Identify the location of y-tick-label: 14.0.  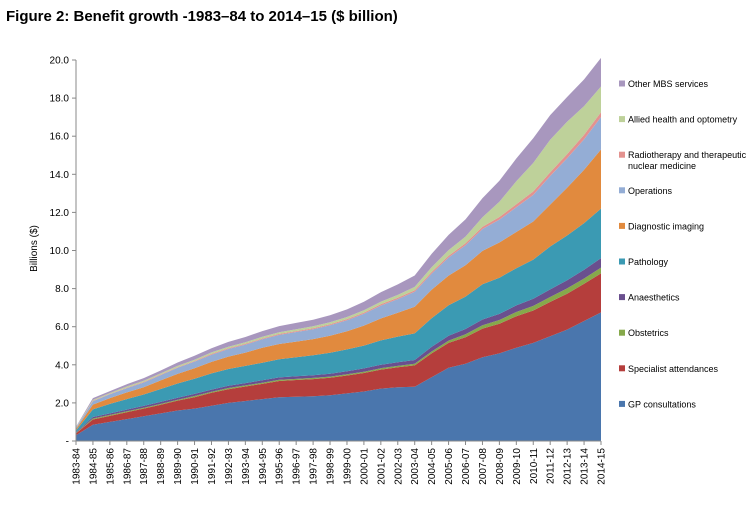
(60, 175).